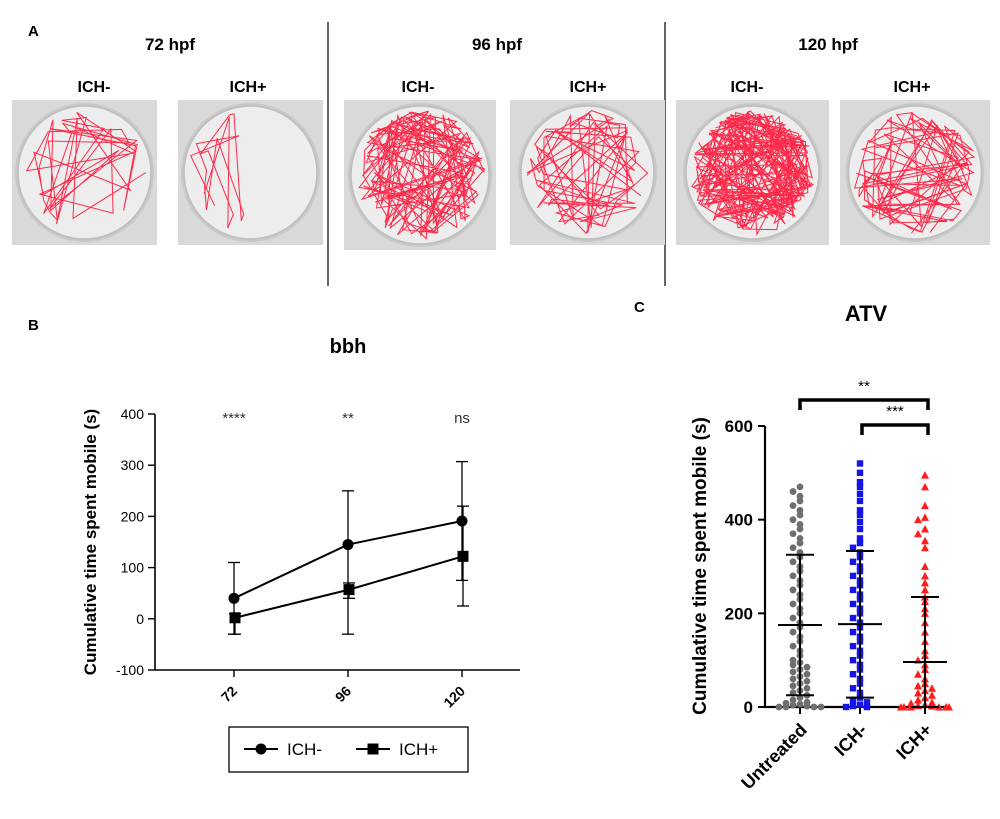 The image size is (1000, 819). I want to click on data-point-circle, so click(462, 521).